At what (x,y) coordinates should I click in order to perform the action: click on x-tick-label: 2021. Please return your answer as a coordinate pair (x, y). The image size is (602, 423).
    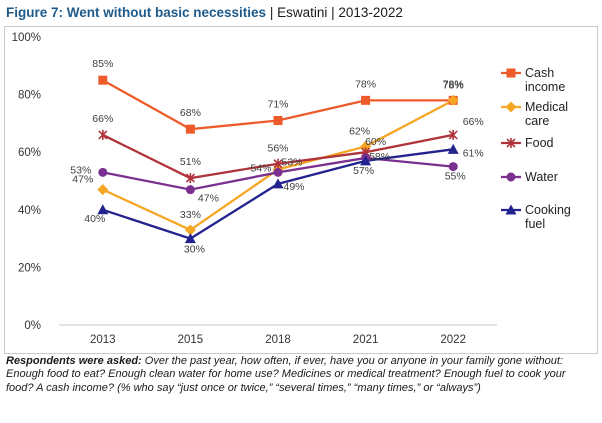
    Looking at the image, I should click on (366, 340).